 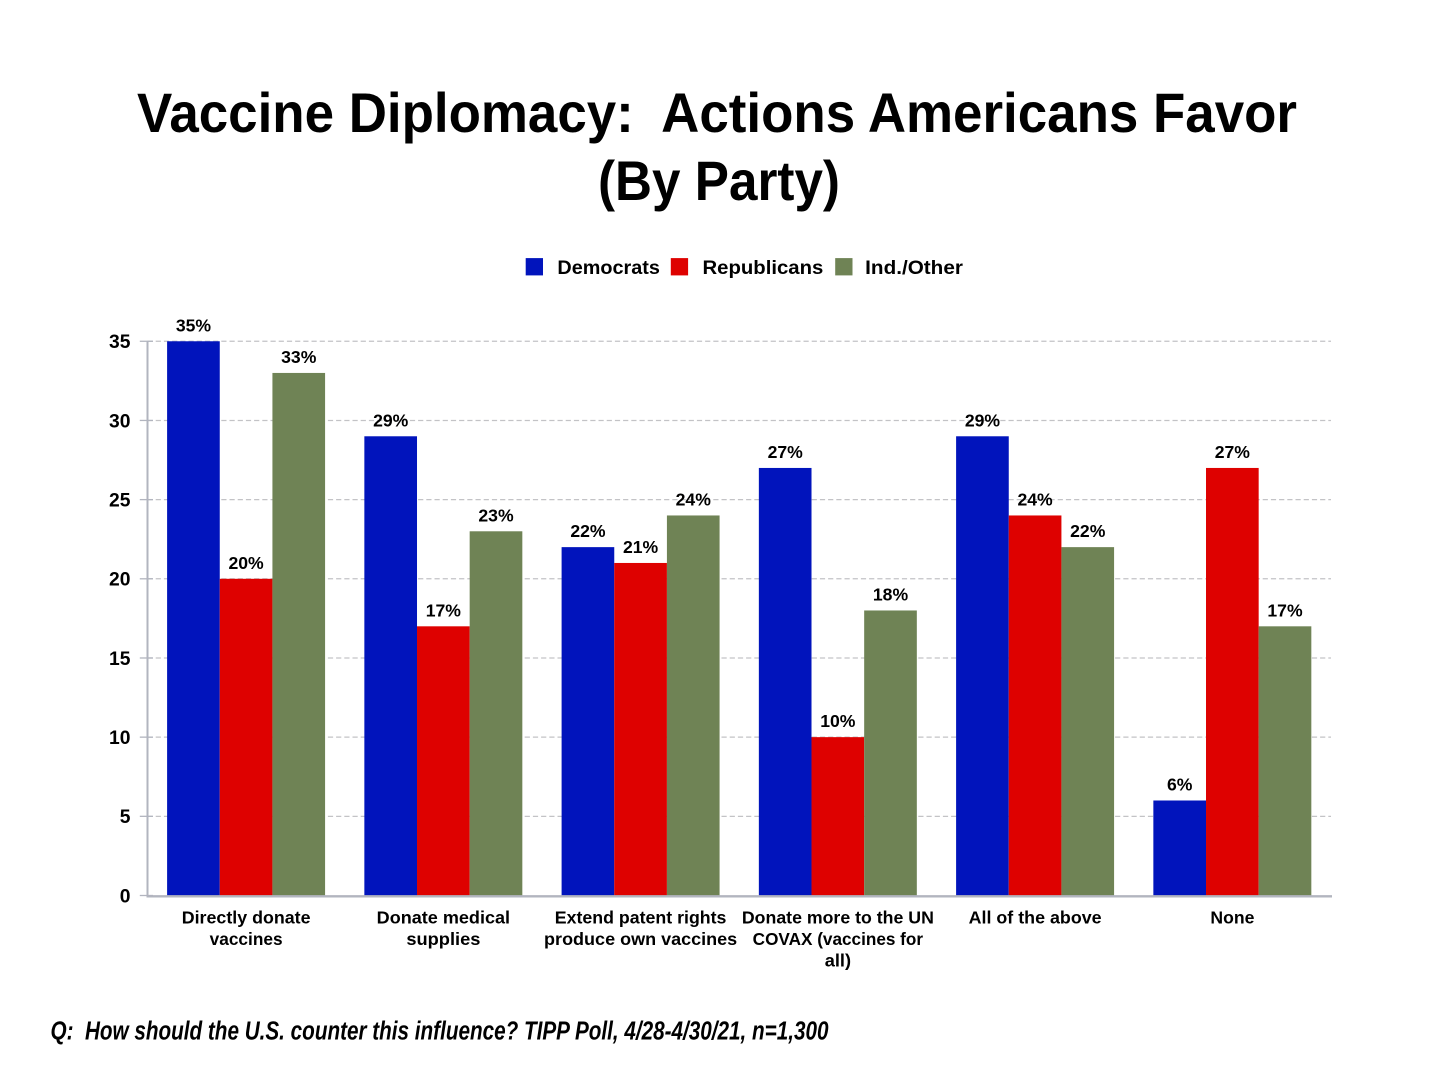 What do you see at coordinates (246, 918) in the screenshot?
I see `svg-text: Directly donate` at bounding box center [246, 918].